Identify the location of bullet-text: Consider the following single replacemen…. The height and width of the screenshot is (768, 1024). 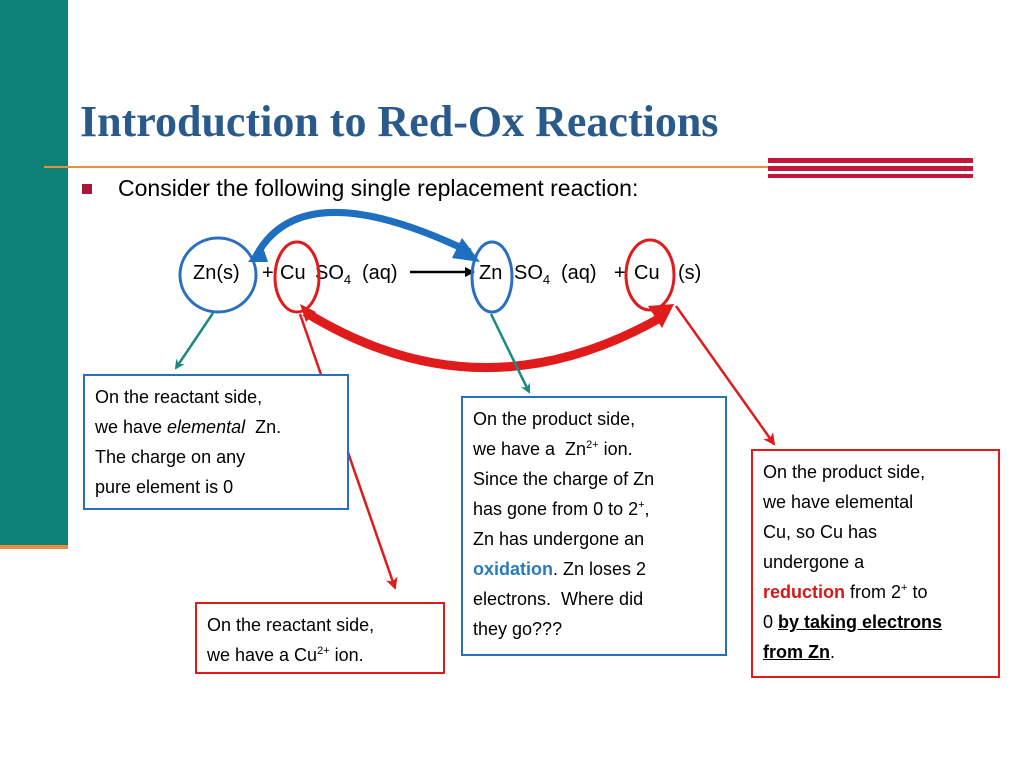
(378, 188).